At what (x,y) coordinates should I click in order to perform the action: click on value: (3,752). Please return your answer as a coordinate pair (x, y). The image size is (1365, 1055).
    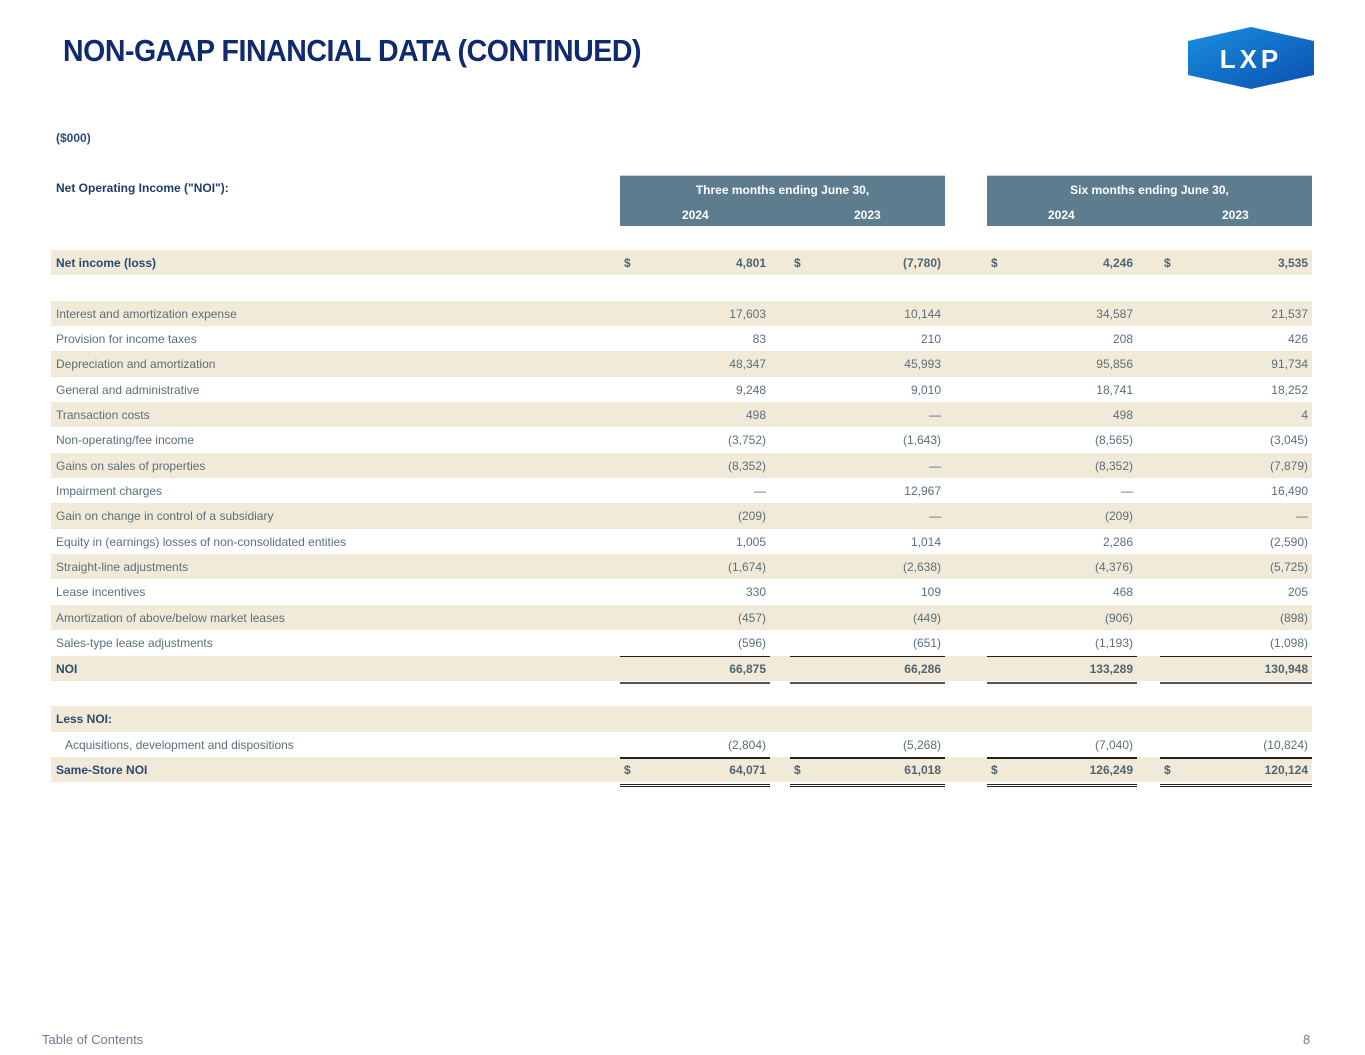
    Looking at the image, I should click on (746, 440).